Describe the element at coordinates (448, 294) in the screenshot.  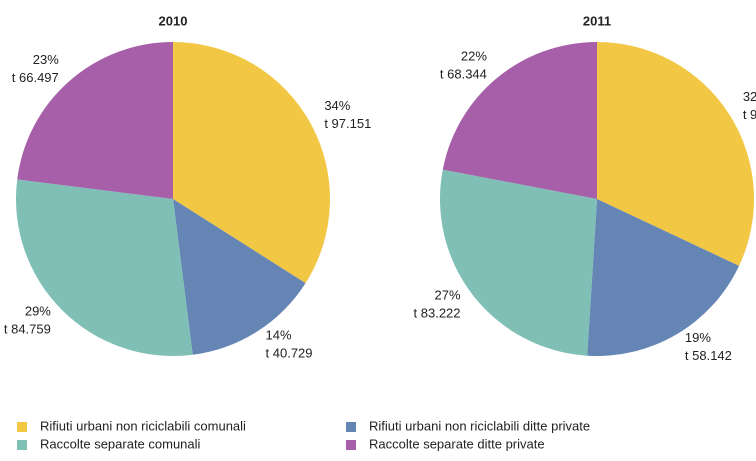
I see `slice-percent-label: 27%` at that location.